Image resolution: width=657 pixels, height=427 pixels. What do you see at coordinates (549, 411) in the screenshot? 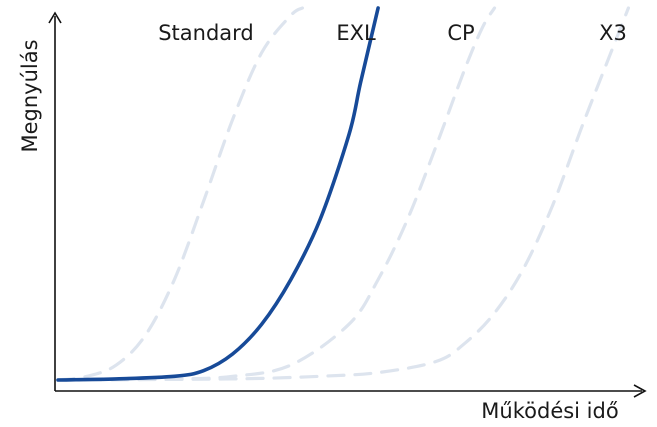
I see `x-axis-title: Működési idő` at bounding box center [549, 411].